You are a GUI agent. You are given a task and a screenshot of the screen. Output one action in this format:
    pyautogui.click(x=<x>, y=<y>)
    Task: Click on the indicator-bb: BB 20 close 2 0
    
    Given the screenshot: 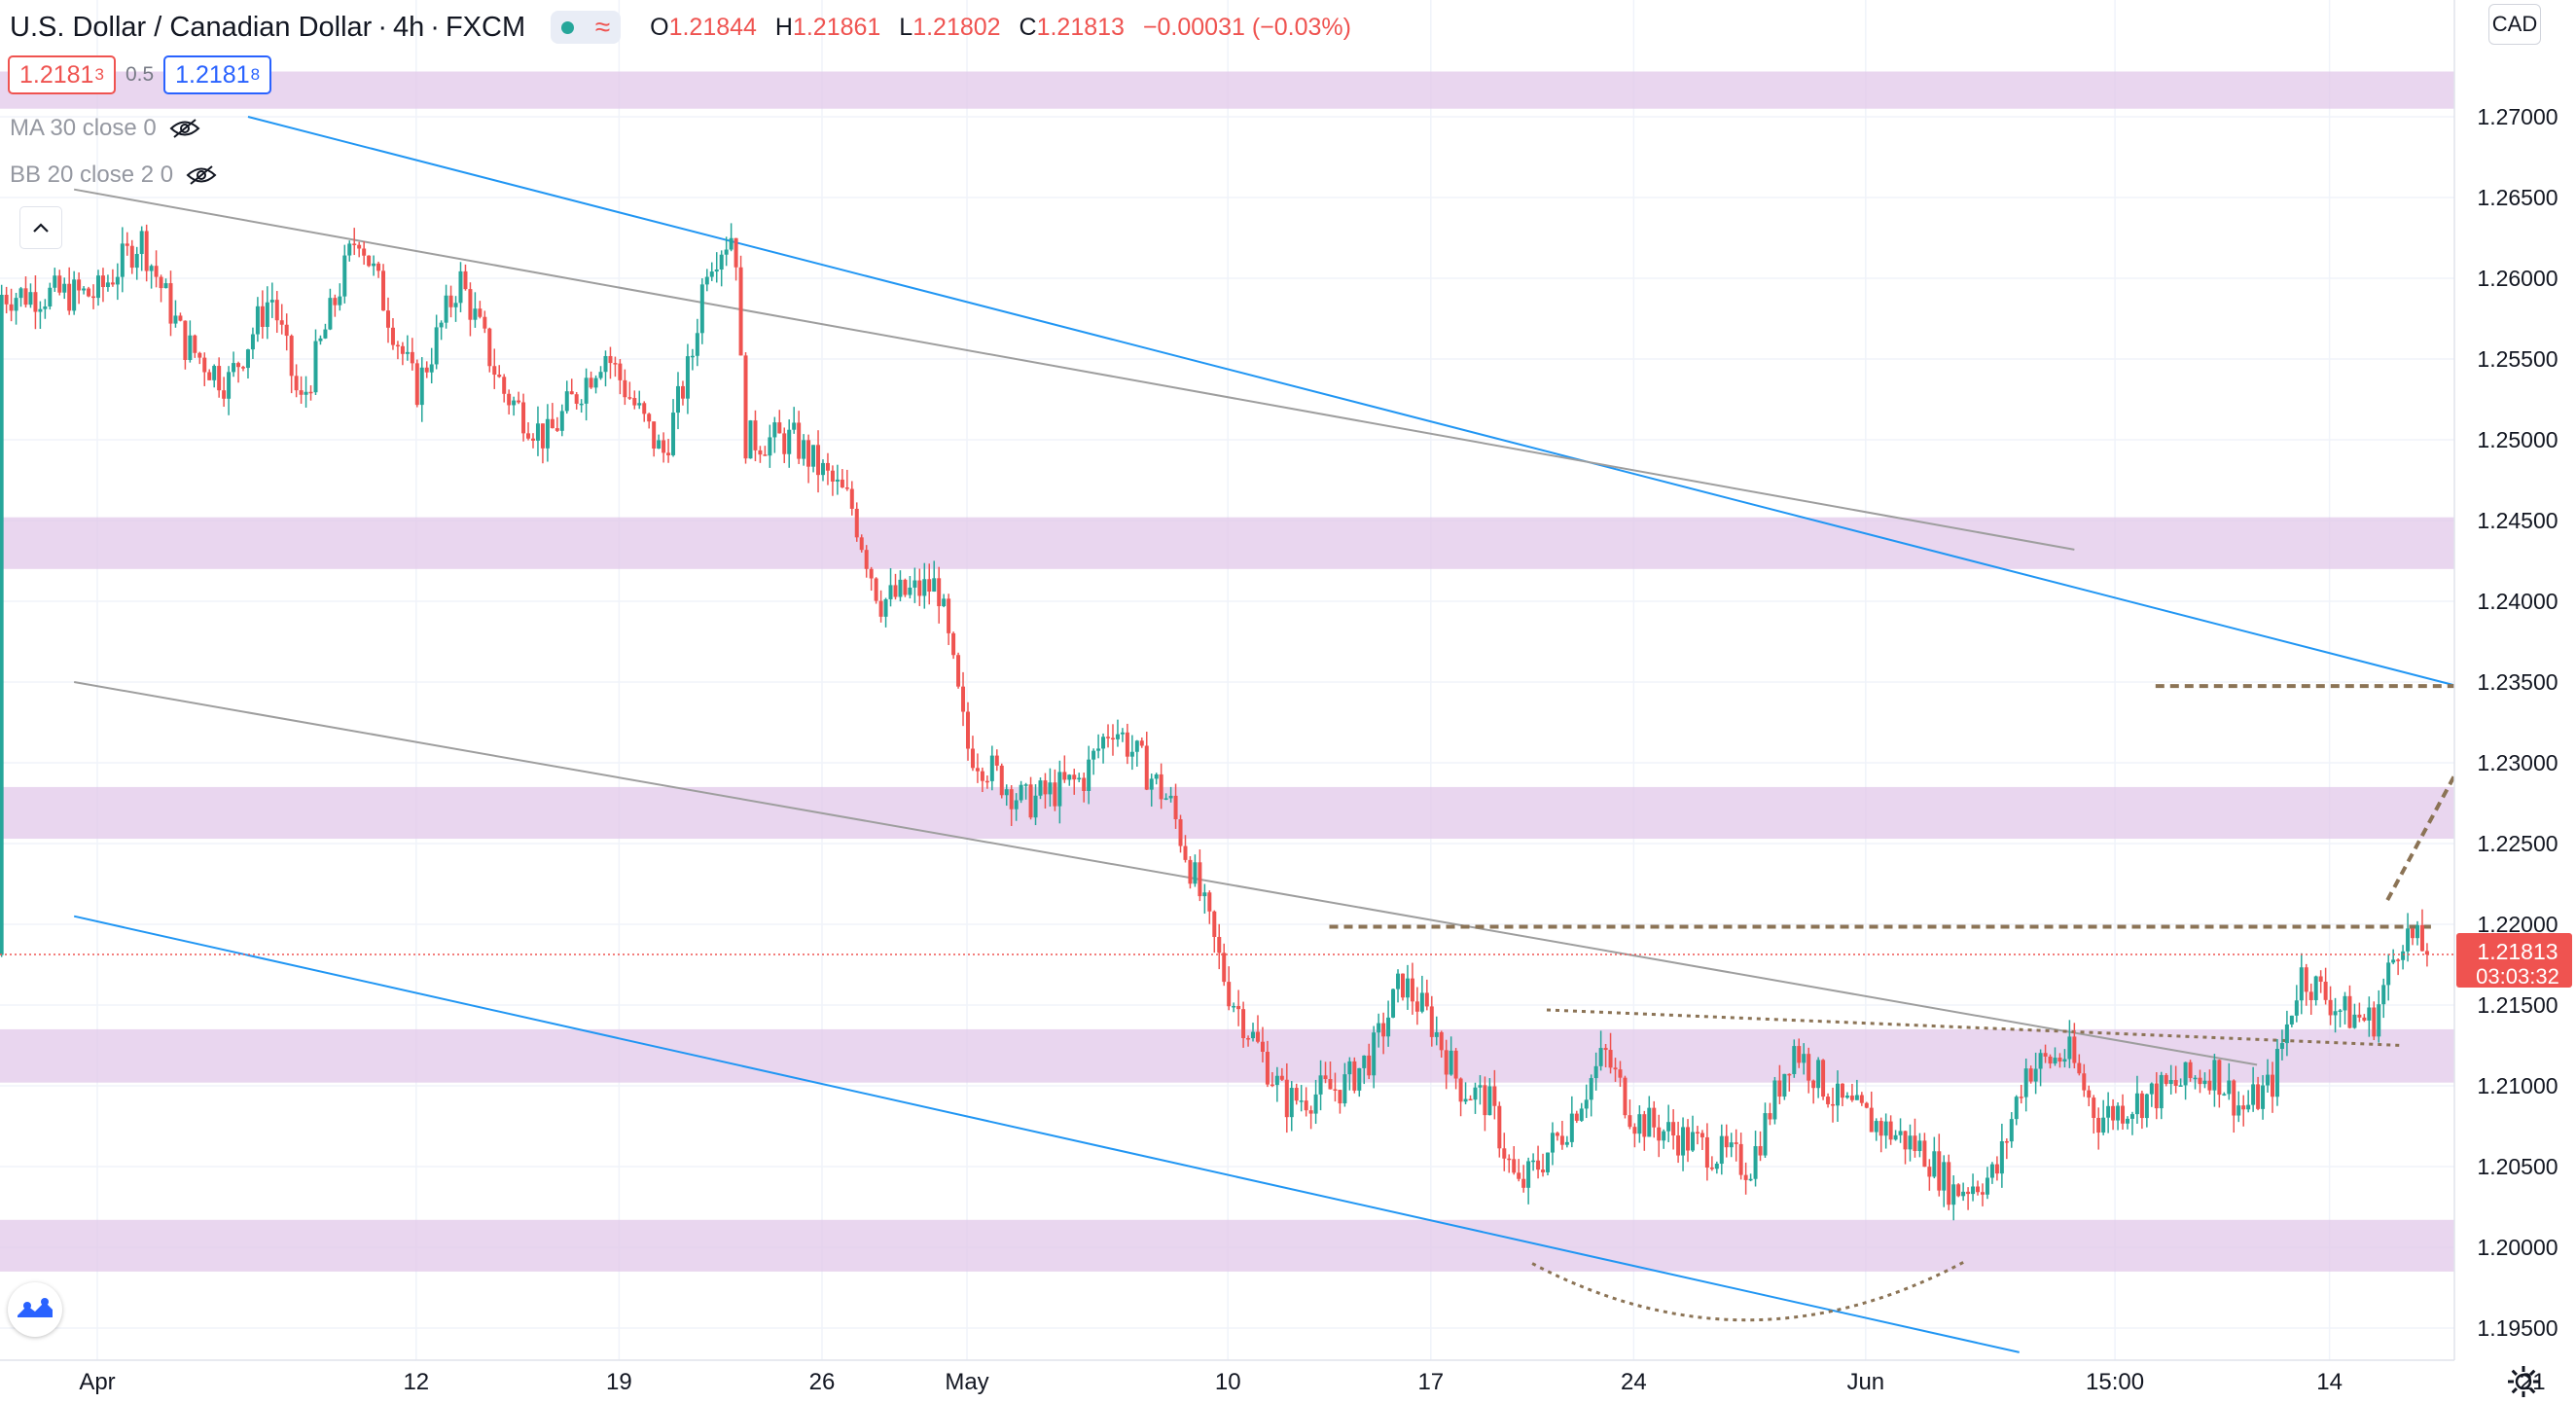 What is the action you would take?
    pyautogui.click(x=114, y=175)
    